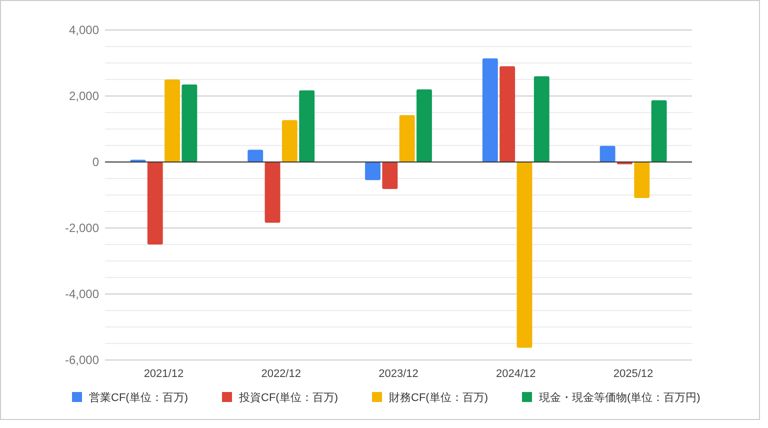 The height and width of the screenshot is (428, 768). I want to click on x-tick-label: 2024/12, so click(516, 374).